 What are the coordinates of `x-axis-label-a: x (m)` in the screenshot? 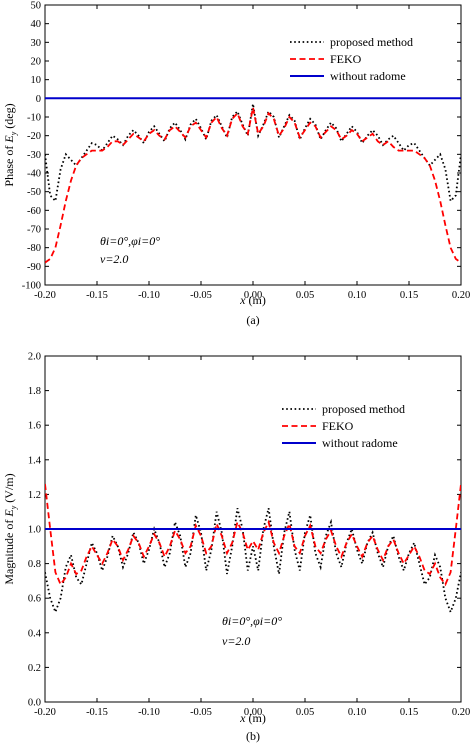 It's located at (252, 300).